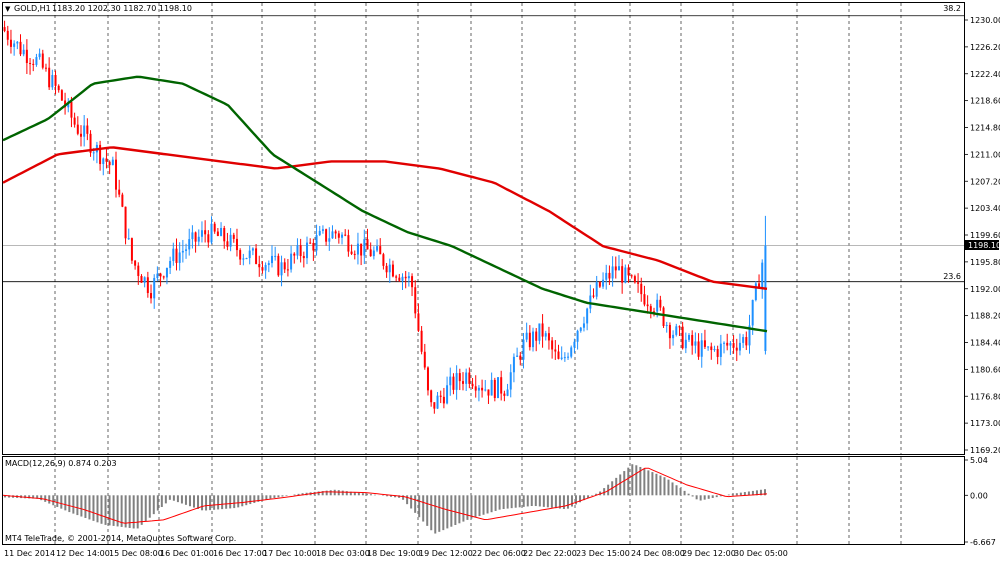 The image size is (1000, 561). What do you see at coordinates (658, 553) in the screenshot?
I see `time-tick-label: 24 Dec 08:00` at bounding box center [658, 553].